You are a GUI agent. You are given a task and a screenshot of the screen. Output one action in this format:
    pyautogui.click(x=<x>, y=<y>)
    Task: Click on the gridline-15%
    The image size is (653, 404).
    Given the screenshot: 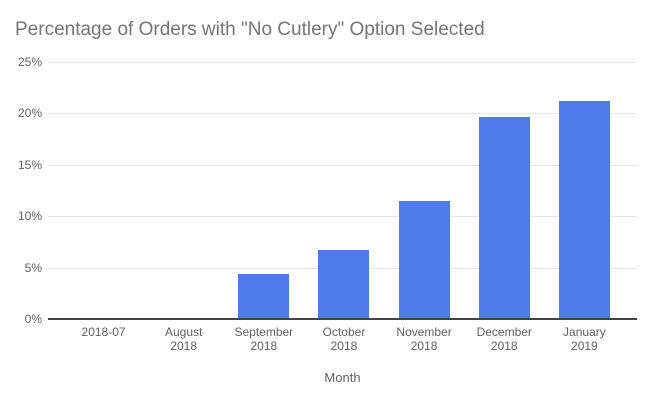 What is the action you would take?
    pyautogui.click(x=342, y=165)
    